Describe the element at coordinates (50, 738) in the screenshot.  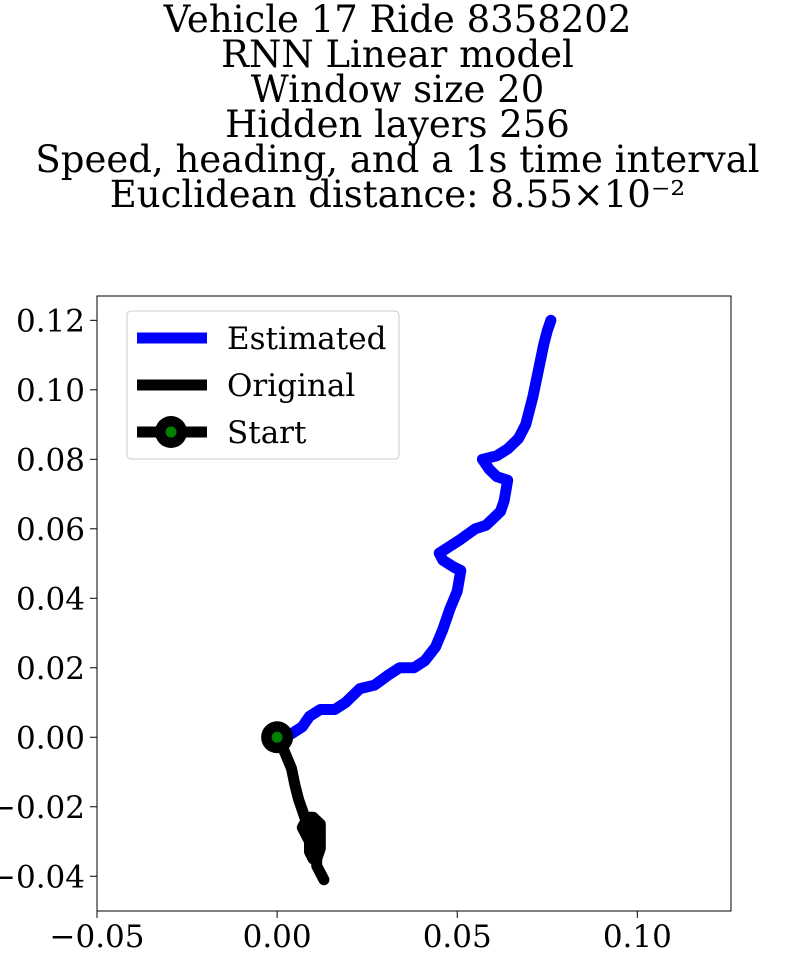
I see `y-tick-label: 0.00` at that location.